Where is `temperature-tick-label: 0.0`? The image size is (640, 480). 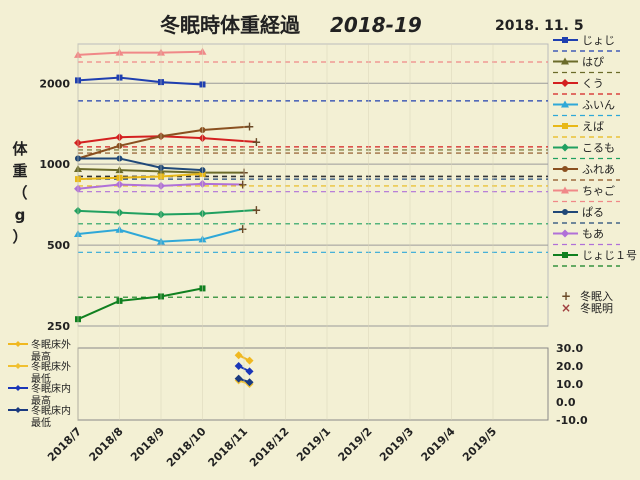
temperature-tick-label: 0.0 is located at coordinates (566, 402).